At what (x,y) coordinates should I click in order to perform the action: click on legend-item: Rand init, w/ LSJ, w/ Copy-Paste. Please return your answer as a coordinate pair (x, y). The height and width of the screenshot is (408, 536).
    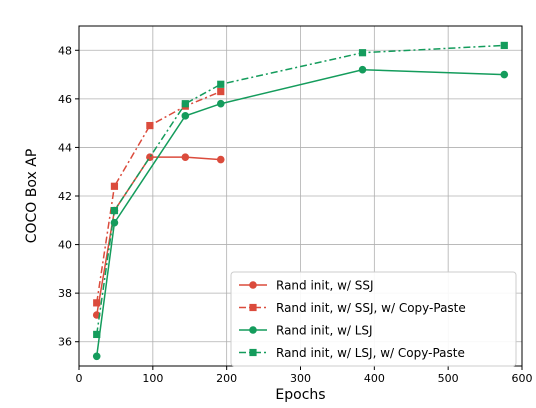
    Looking at the image, I should click on (352, 353).